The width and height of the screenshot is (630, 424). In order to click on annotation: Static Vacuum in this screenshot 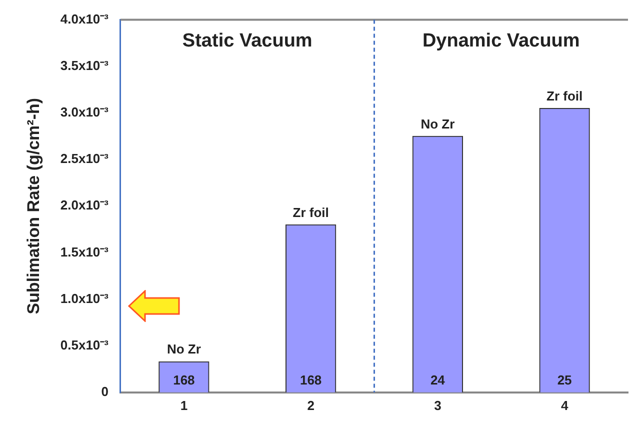, I will do `click(247, 41)`.